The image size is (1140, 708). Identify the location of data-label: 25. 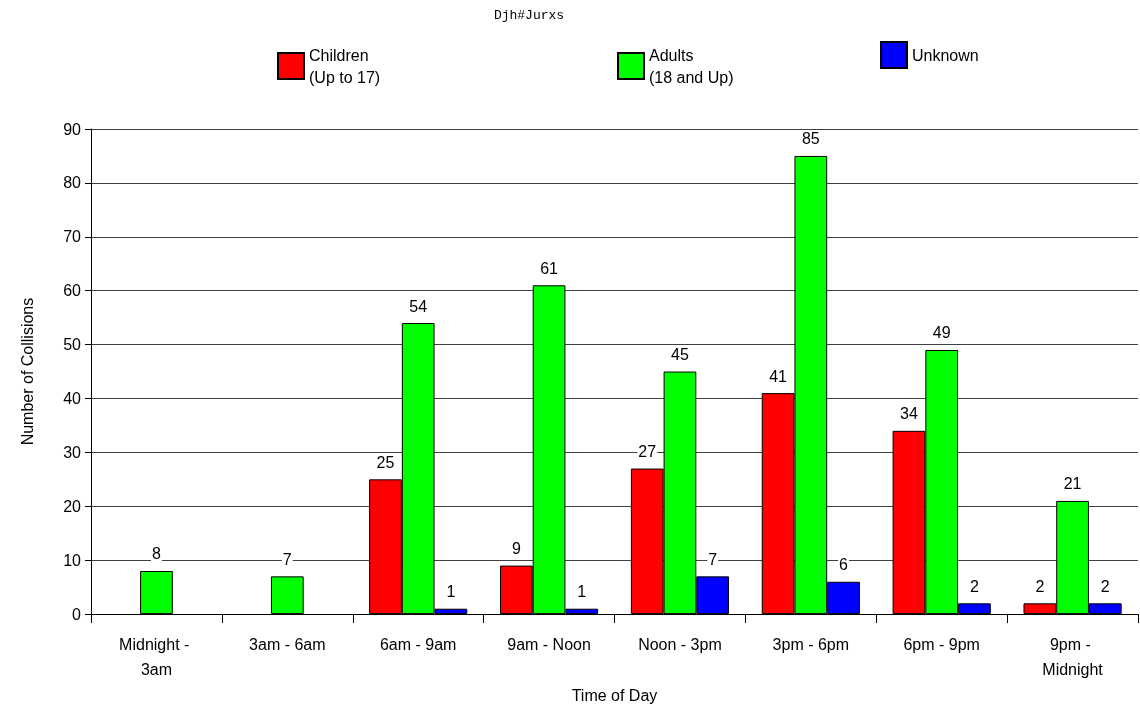
(385, 462).